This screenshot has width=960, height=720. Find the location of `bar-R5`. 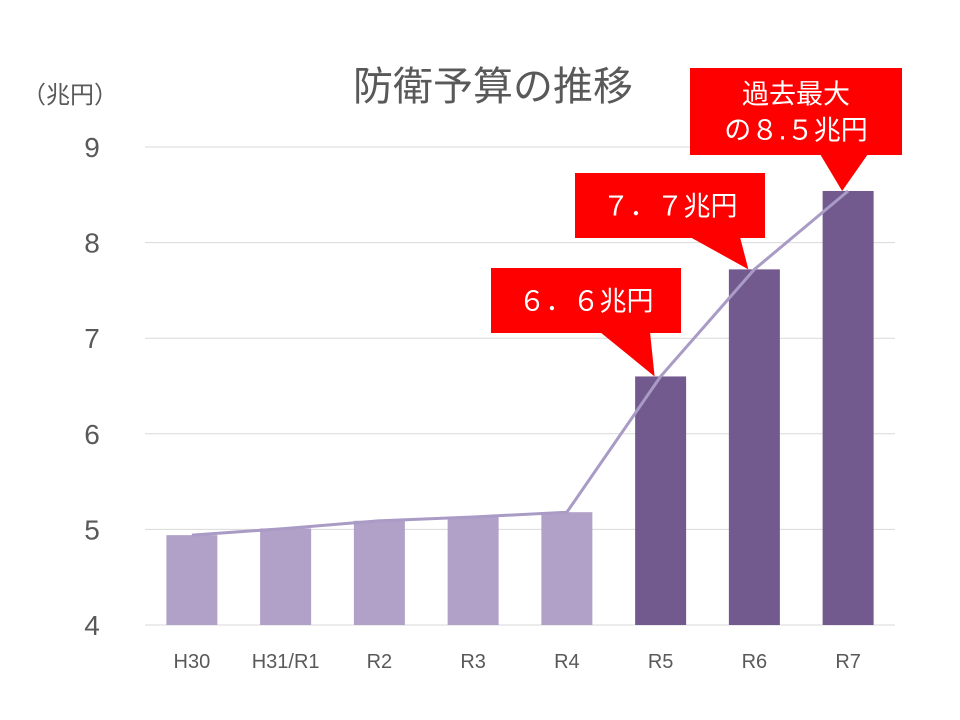

bar-R5 is located at coordinates (661, 500).